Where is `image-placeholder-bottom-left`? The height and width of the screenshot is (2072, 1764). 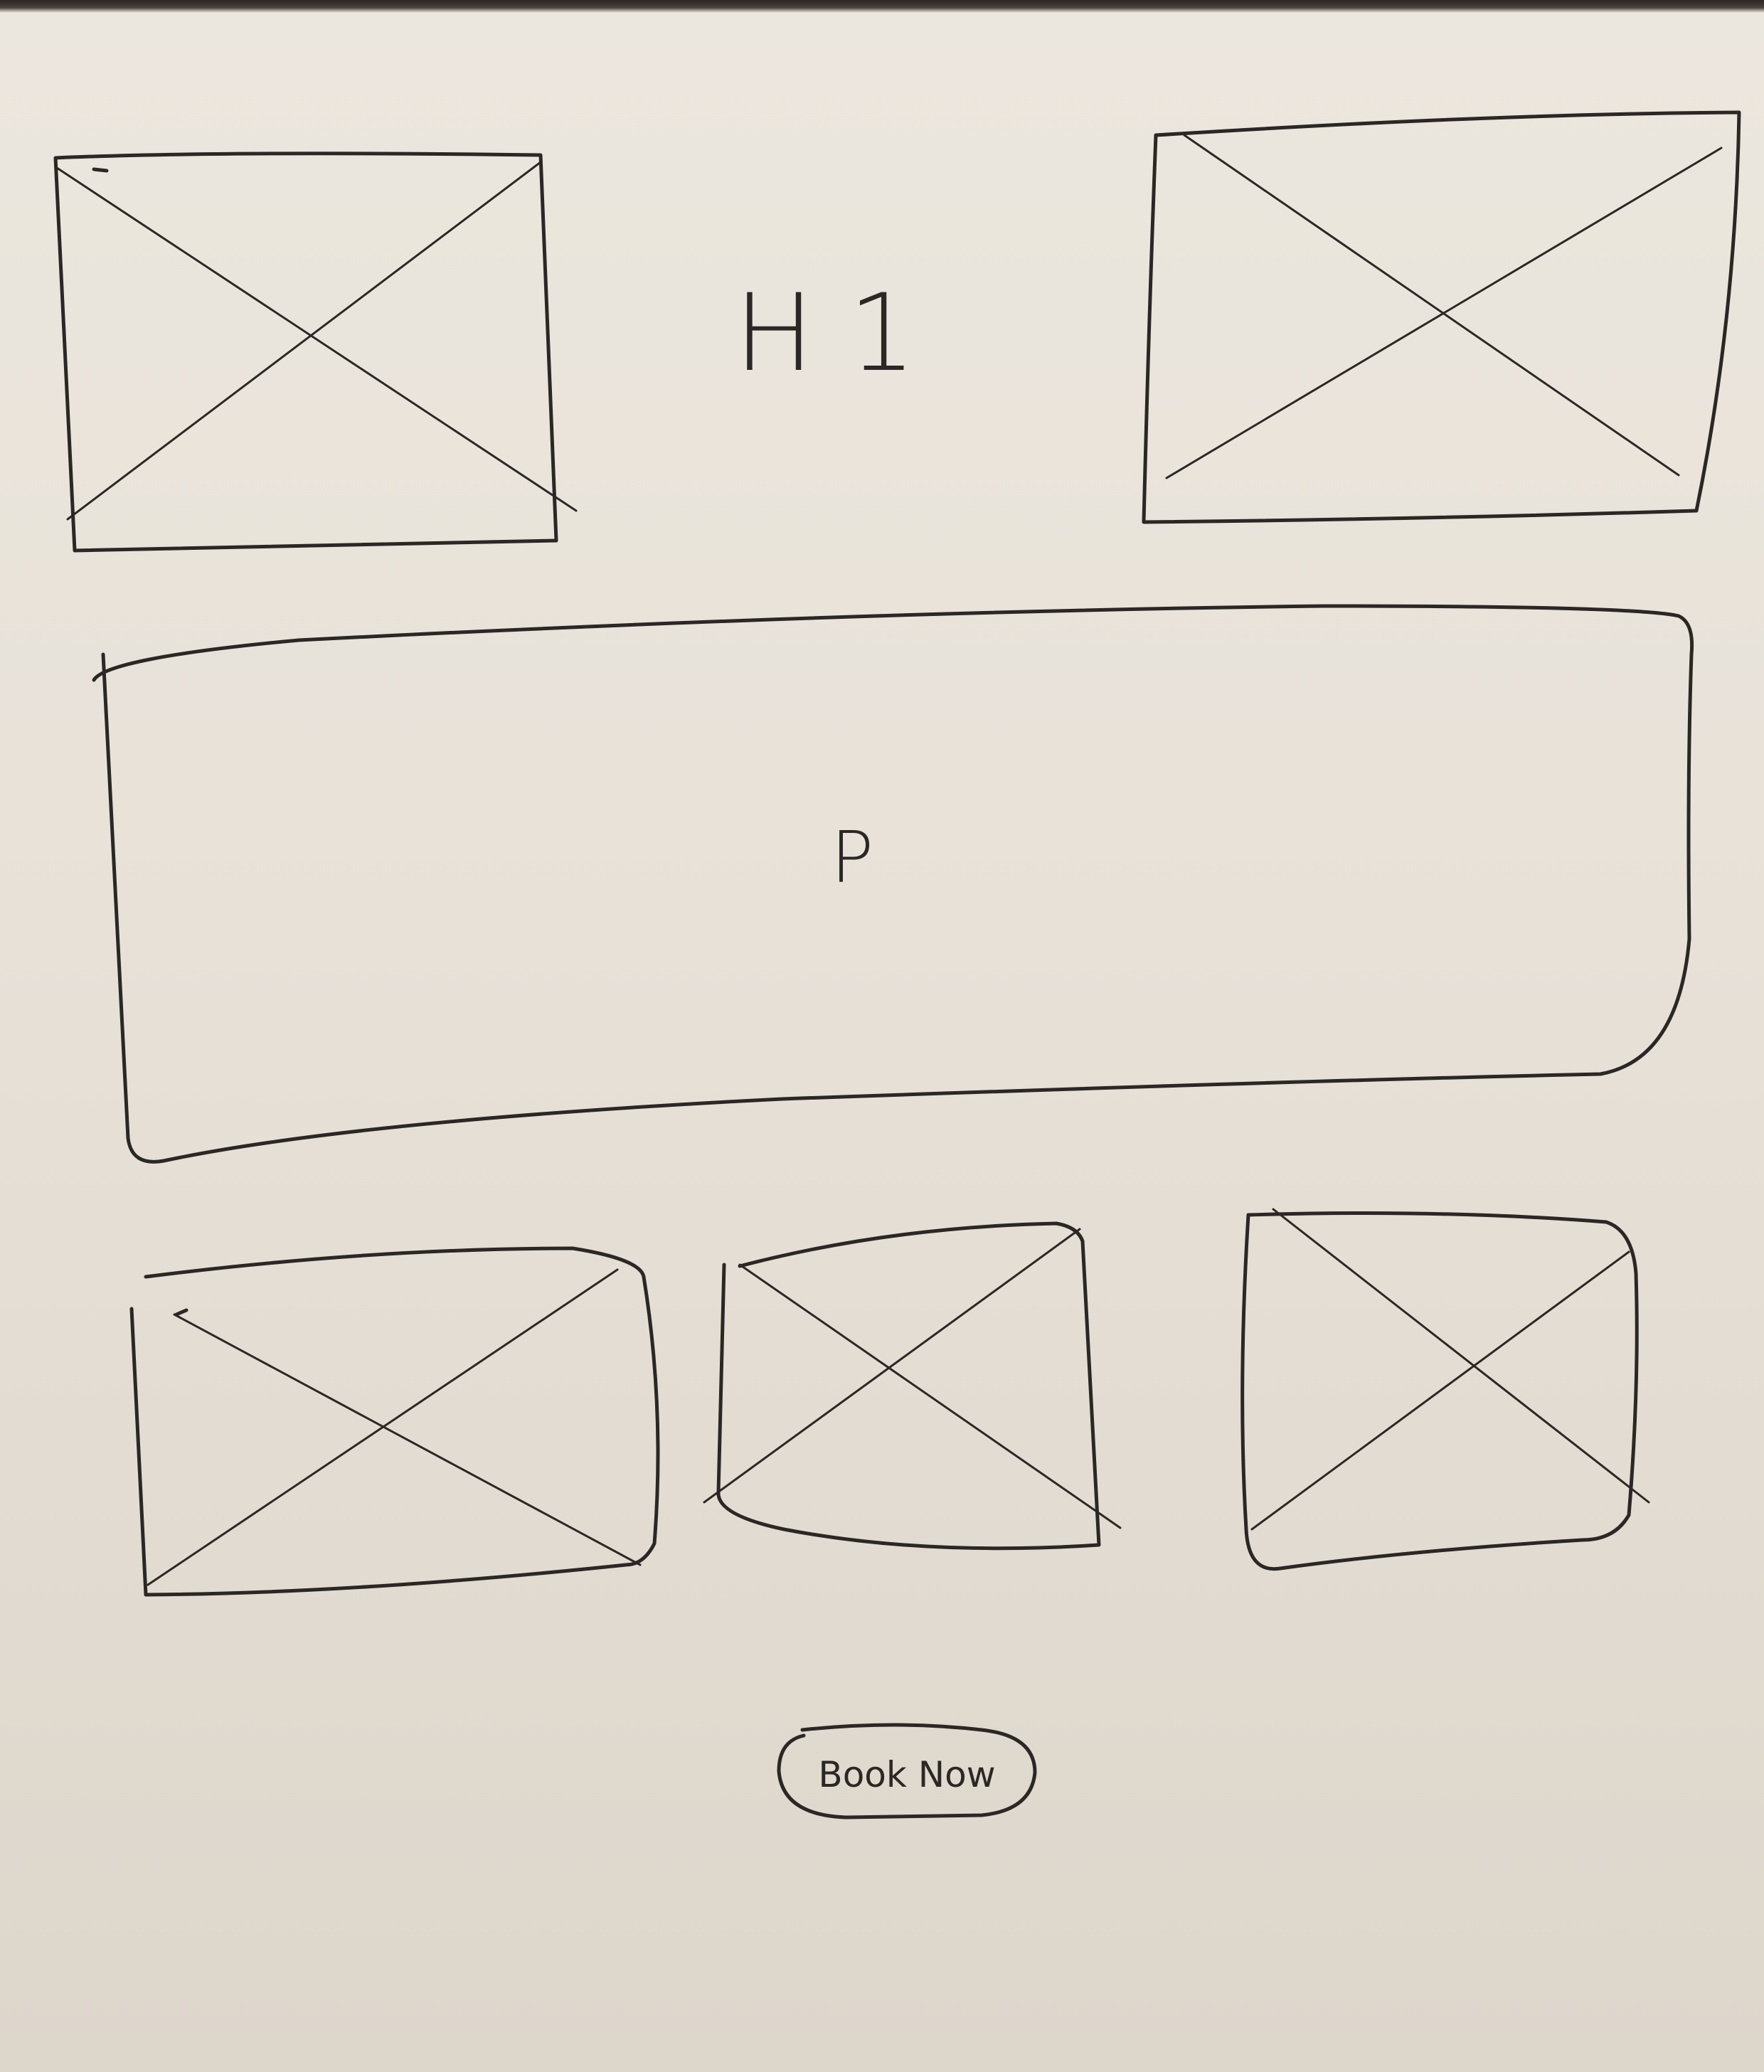 image-placeholder-bottom-left is located at coordinates (395, 1421).